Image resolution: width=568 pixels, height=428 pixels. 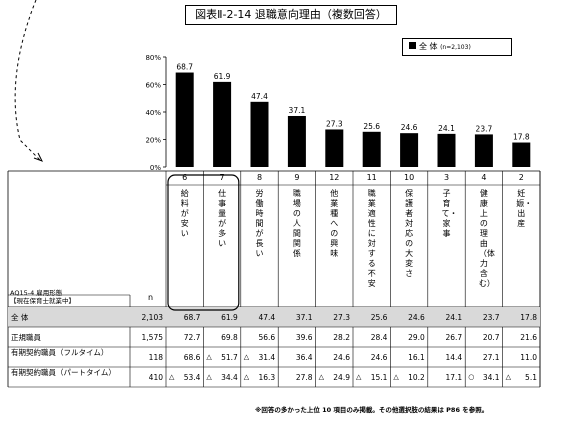 What do you see at coordinates (454, 317) in the screenshot?
I see `row-cell: 24.1` at bounding box center [454, 317].